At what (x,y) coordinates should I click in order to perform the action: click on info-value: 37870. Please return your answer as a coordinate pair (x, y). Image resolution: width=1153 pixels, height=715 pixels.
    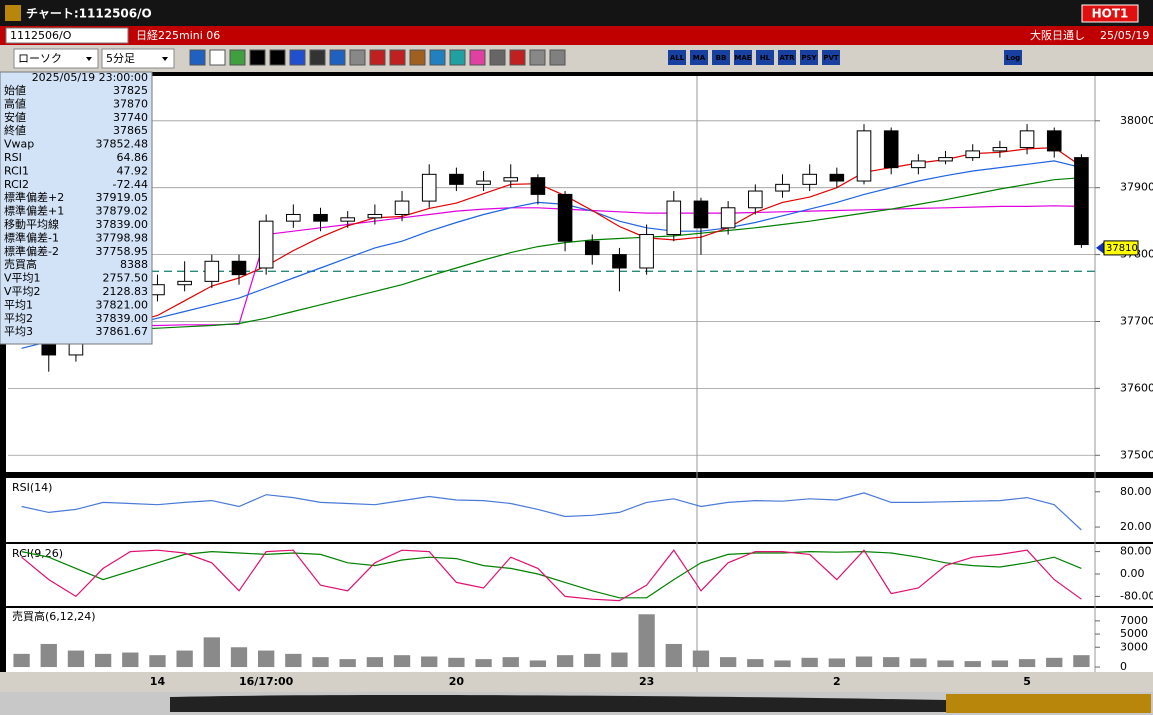
    Looking at the image, I should click on (130, 103).